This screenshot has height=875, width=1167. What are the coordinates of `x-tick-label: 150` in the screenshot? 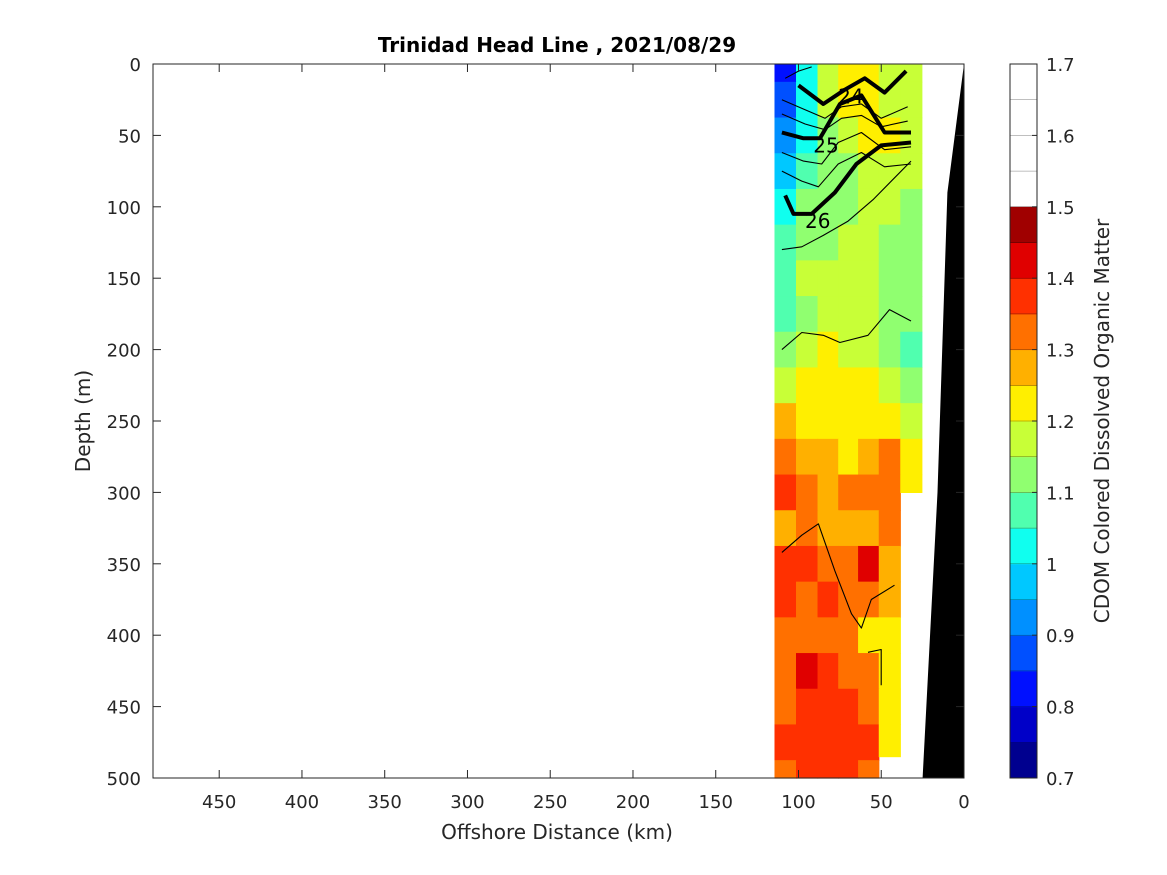 It's located at (716, 802).